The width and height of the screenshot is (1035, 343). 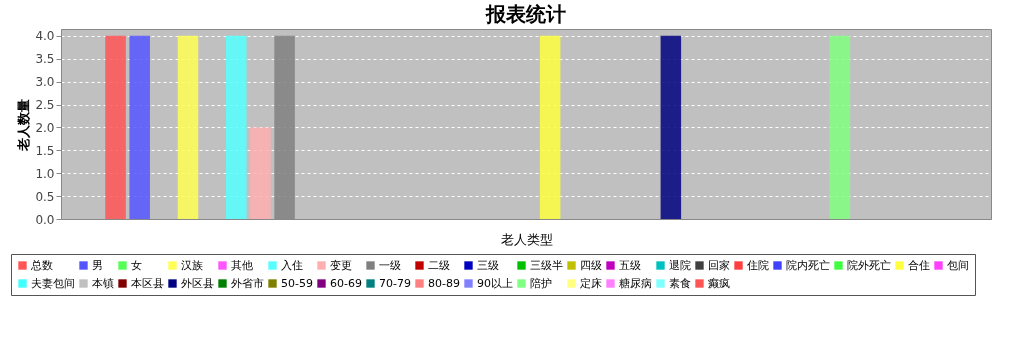 What do you see at coordinates (444, 283) in the screenshot?
I see `legend-label: 80-89` at bounding box center [444, 283].